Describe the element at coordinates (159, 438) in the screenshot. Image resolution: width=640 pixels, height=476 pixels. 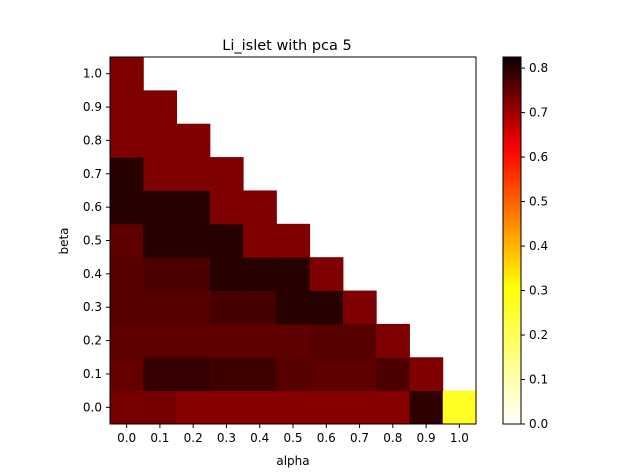
I see `x-tick-label: 0.1` at that location.